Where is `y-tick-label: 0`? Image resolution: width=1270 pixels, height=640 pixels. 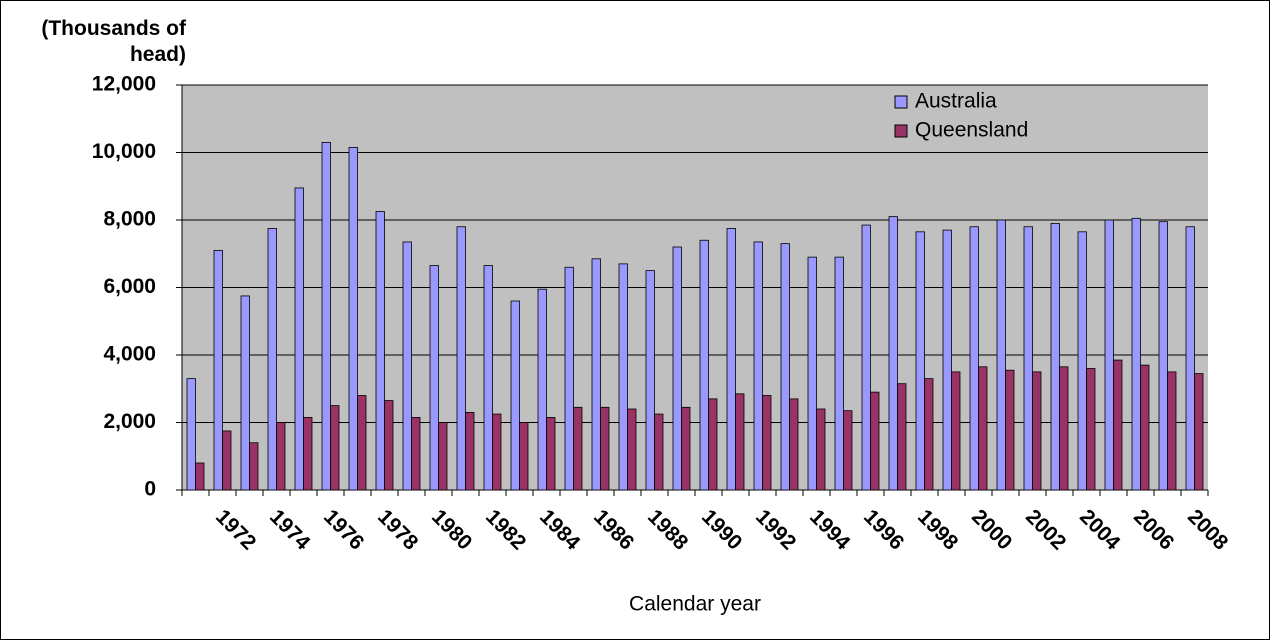
y-tick-label: 0 is located at coordinates (150, 489).